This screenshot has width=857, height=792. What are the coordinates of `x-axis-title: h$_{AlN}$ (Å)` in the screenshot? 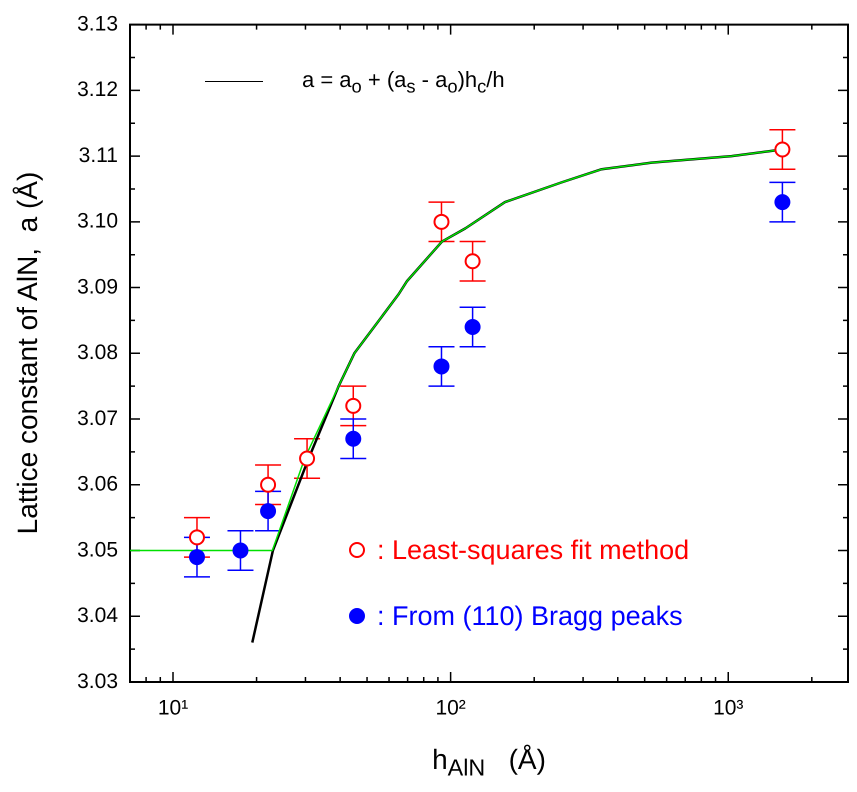 It's located at (489, 763).